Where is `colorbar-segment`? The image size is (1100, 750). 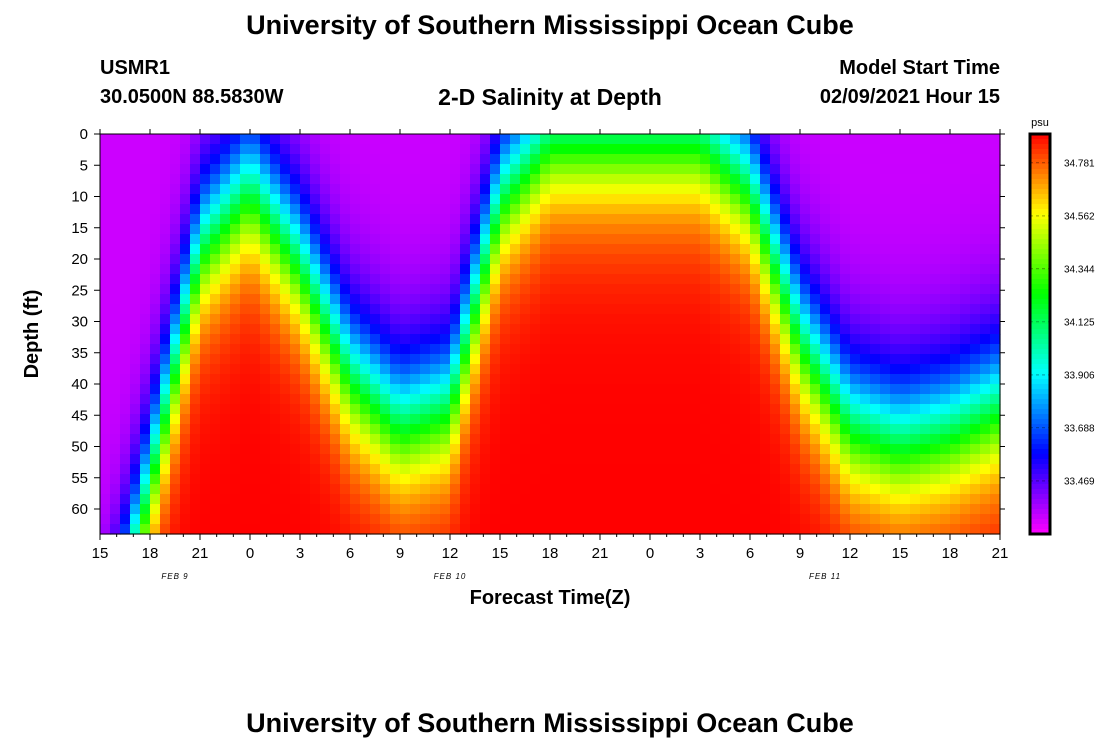
colorbar-segment is located at coordinates (1040, 407).